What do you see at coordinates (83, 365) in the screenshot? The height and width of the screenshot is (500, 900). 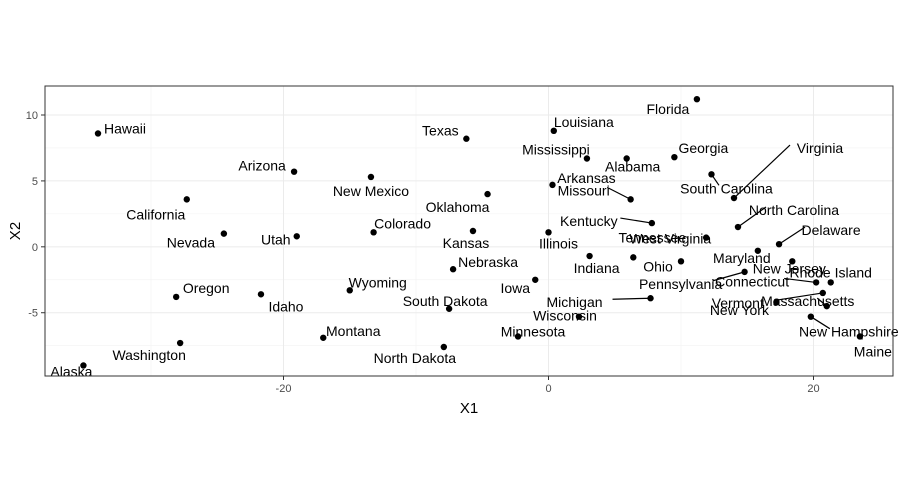 I see `point-alaska` at bounding box center [83, 365].